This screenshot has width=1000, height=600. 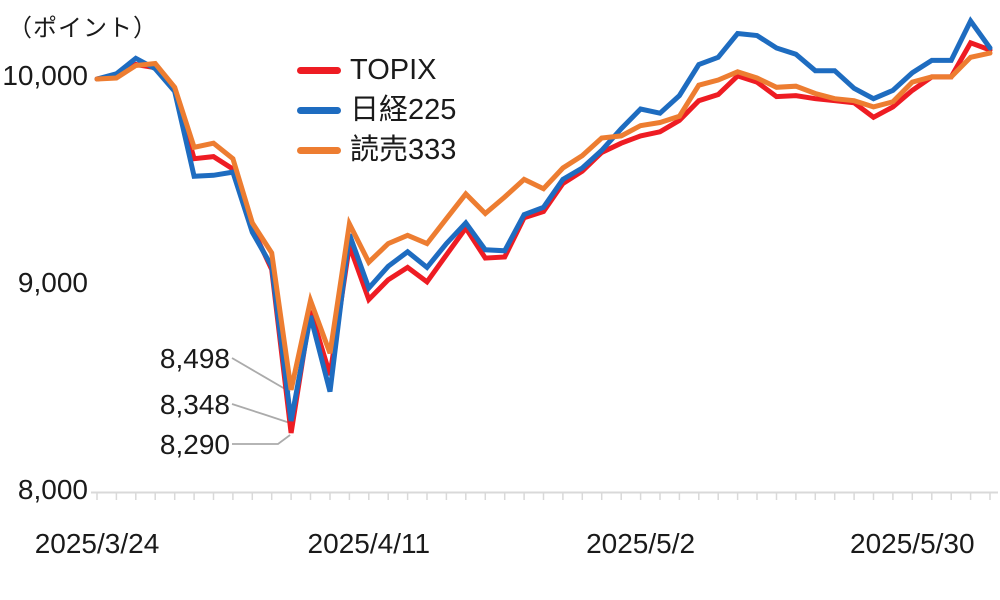 I want to click on legend-item-topix: TOPIX, so click(x=376, y=70).